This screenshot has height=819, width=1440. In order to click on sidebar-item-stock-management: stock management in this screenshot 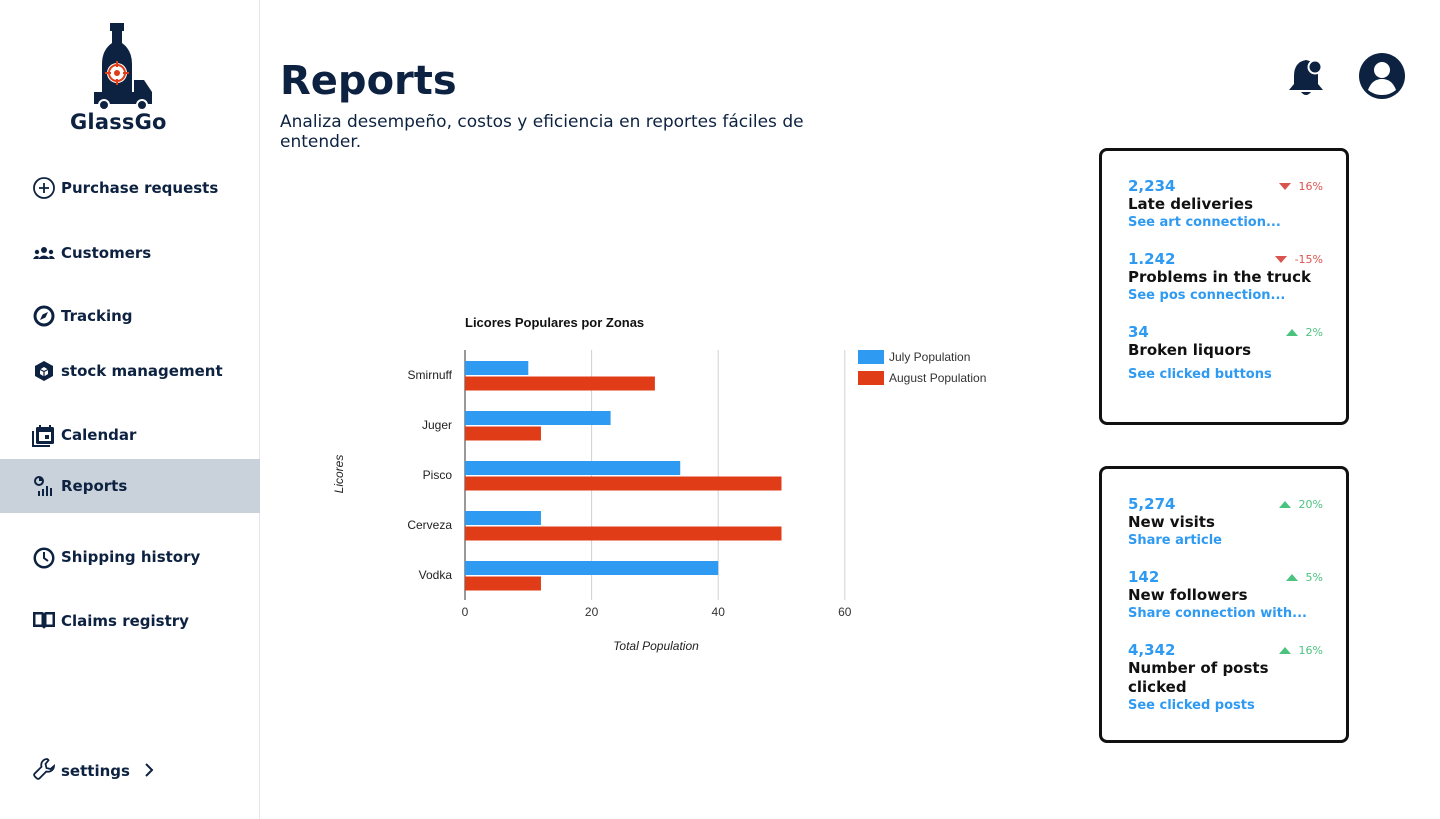, I will do `click(130, 371)`.